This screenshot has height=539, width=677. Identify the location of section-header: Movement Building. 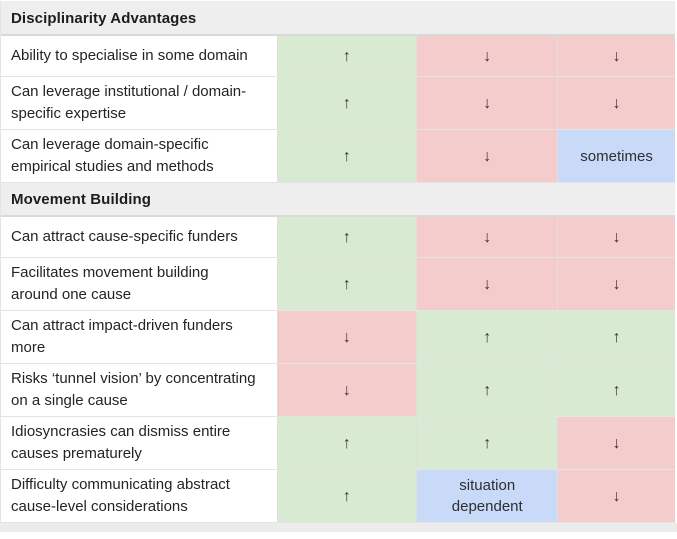
(338, 200).